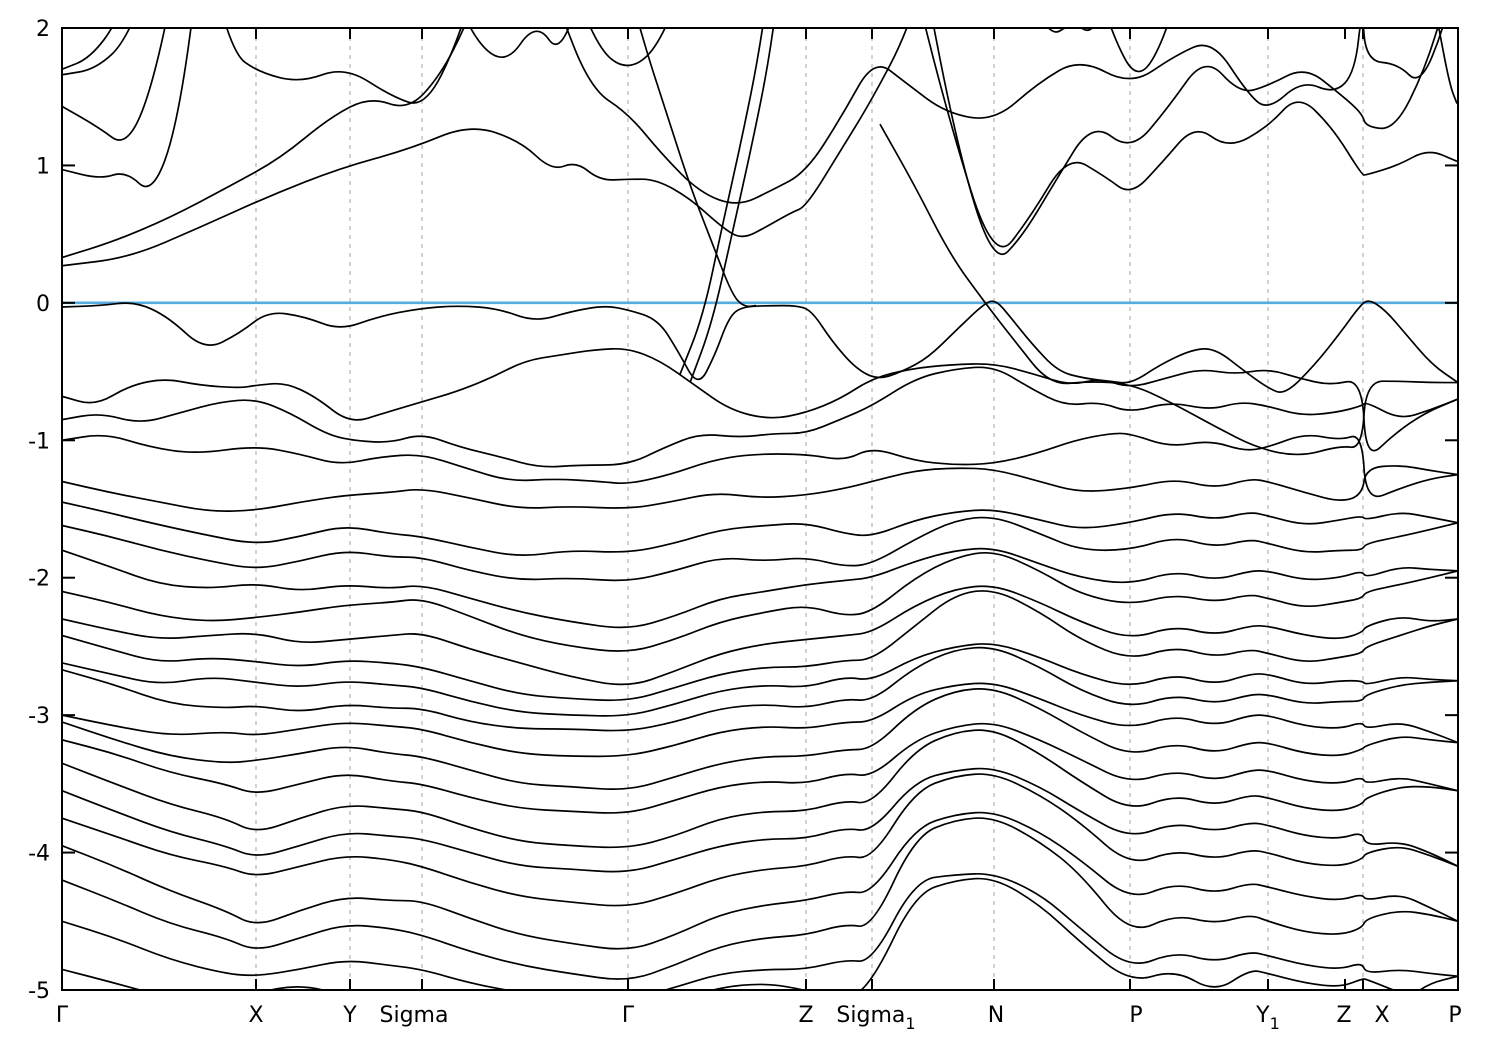 This screenshot has height=1050, width=1500. I want to click on y-tick-label-0: 0, so click(43, 304).